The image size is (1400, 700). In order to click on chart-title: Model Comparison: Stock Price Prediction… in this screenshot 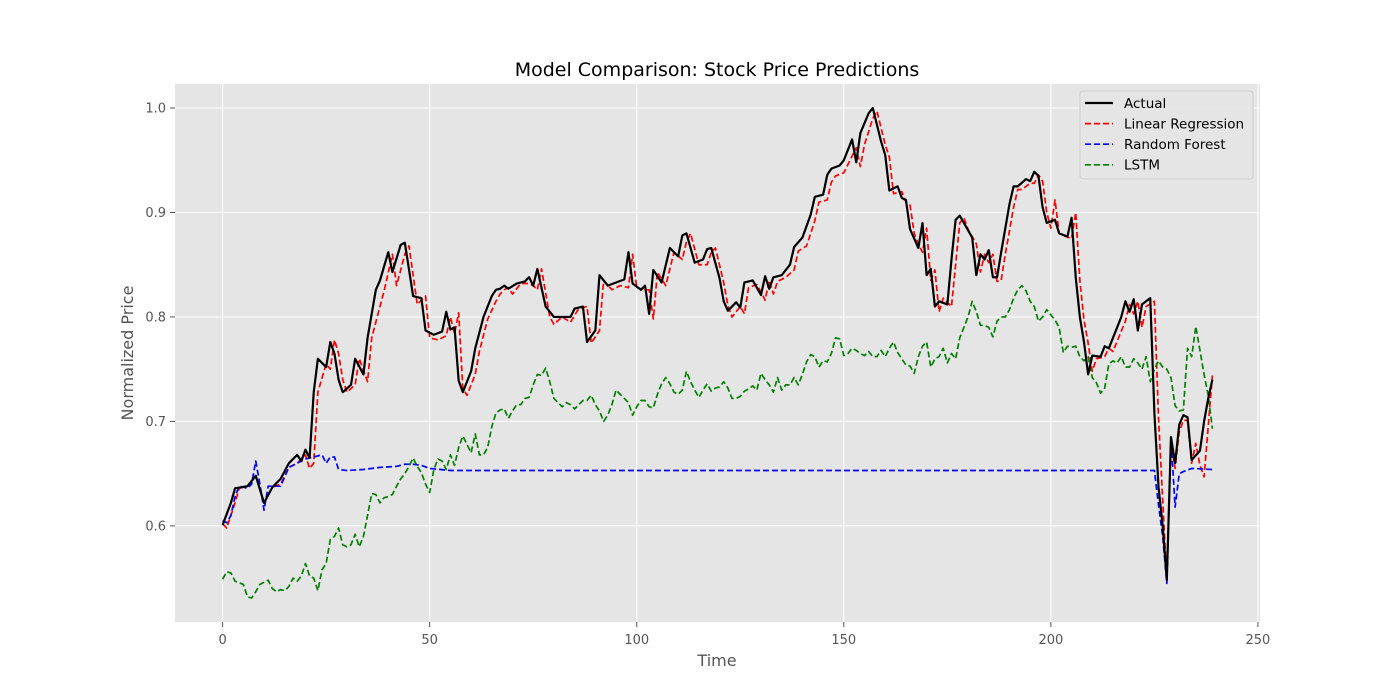, I will do `click(717, 70)`.